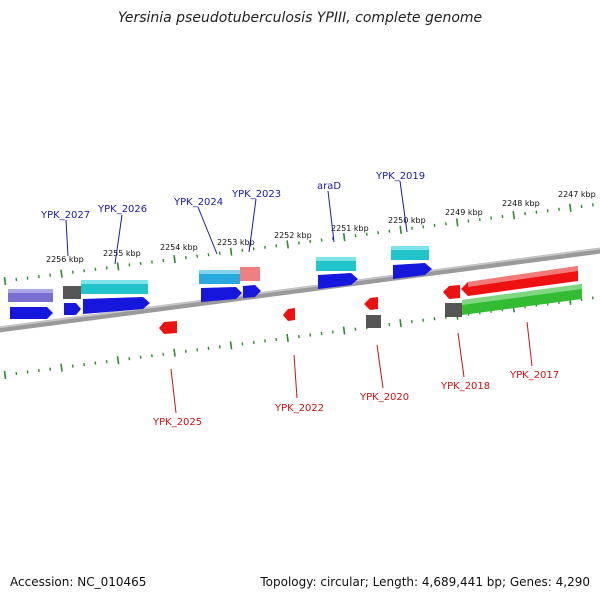 This screenshot has height=600, width=600. Describe the element at coordinates (65, 215) in the screenshot. I see `gene-label: YPK_2027` at that location.